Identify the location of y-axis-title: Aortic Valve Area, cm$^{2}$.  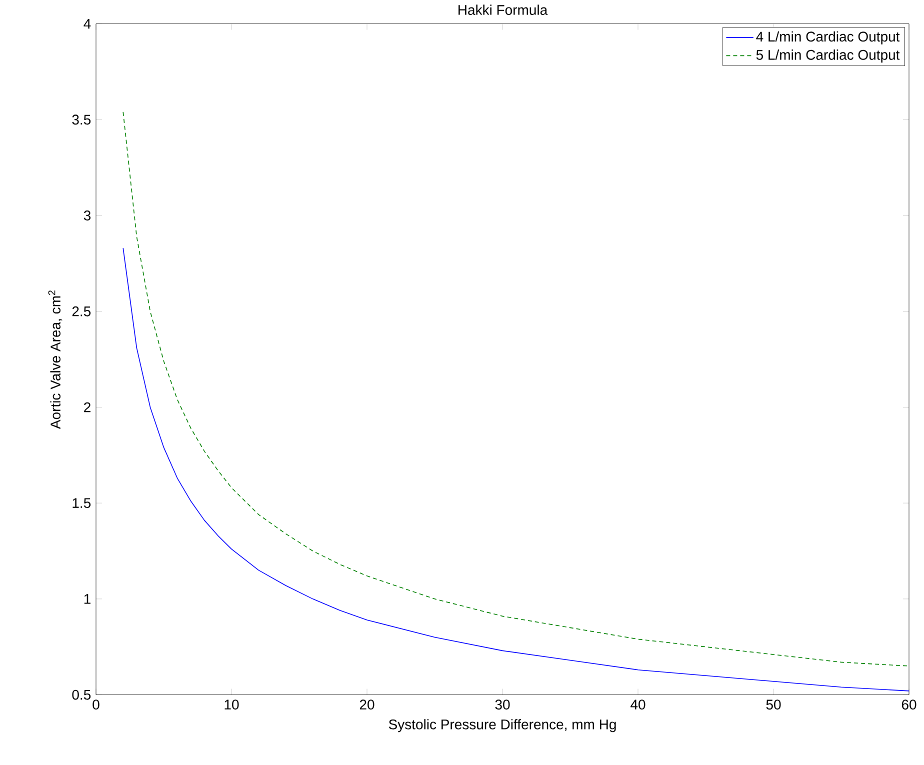
(55, 360).